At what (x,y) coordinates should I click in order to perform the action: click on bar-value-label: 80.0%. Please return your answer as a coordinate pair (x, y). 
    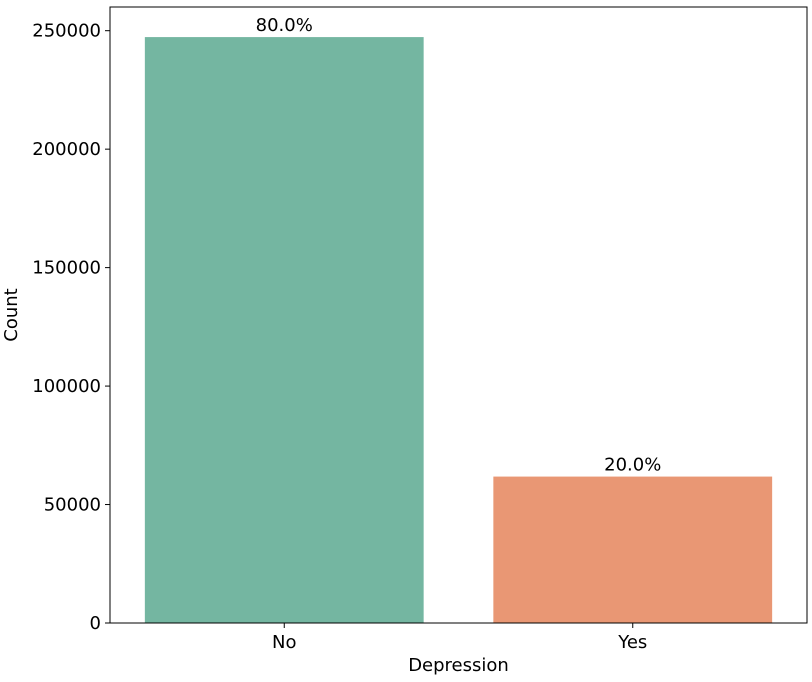
    Looking at the image, I should click on (284, 25).